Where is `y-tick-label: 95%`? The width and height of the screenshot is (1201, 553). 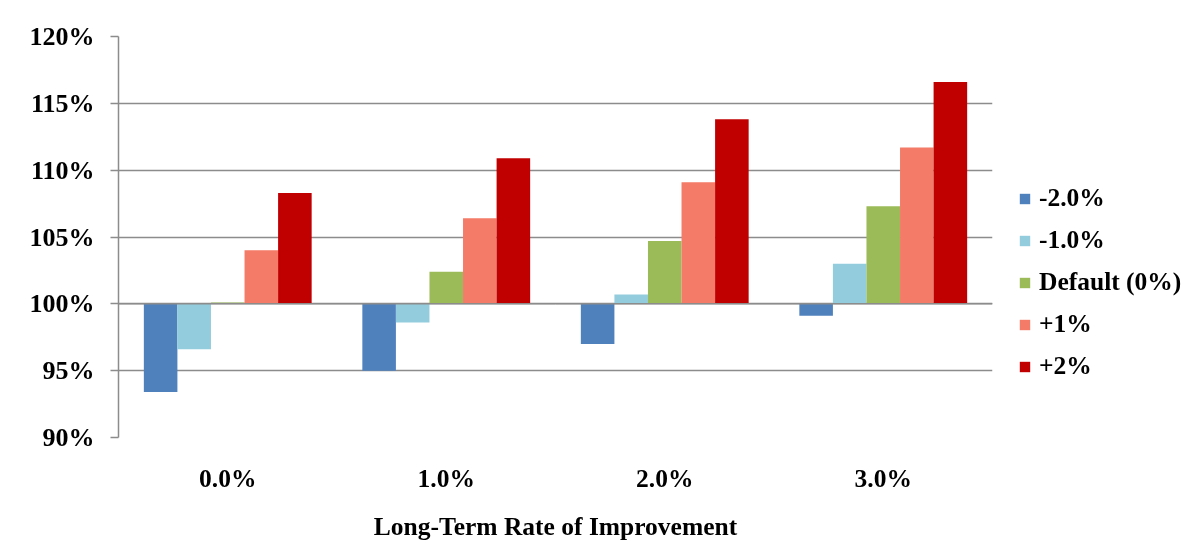
y-tick-label: 95% is located at coordinates (68, 371).